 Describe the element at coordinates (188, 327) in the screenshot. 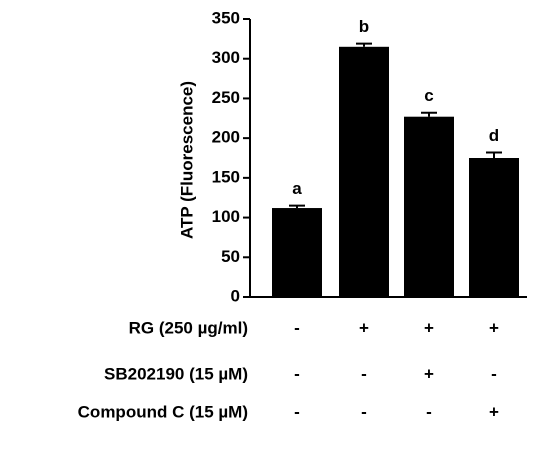

I see `treatment-label: RG (250 µg/ml)` at that location.